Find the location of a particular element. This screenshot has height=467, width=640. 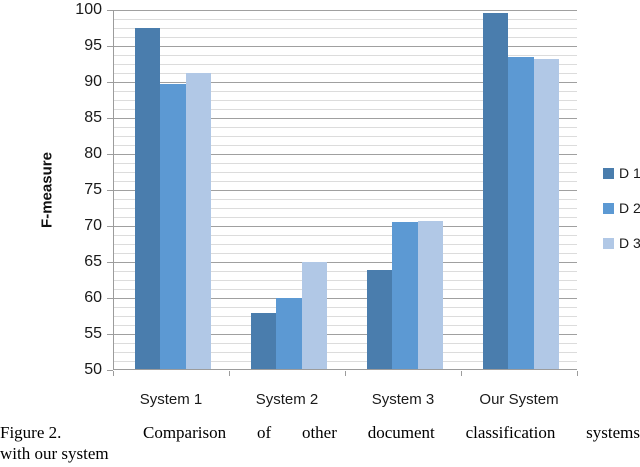

legend-label: D 2 is located at coordinates (629, 208).